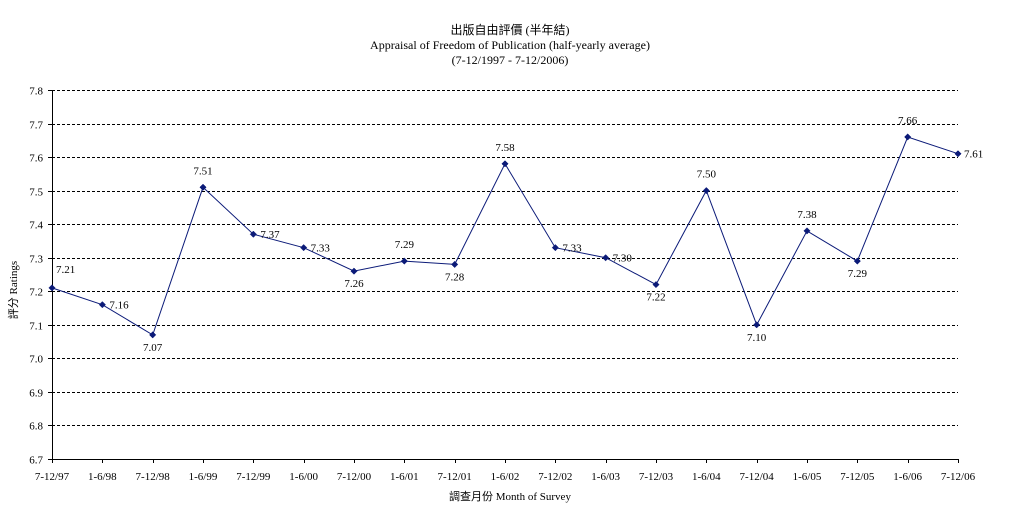 Image resolution: width=1020 pixels, height=529 pixels. Describe the element at coordinates (908, 121) in the screenshot. I see `data-label: 7.66` at that location.